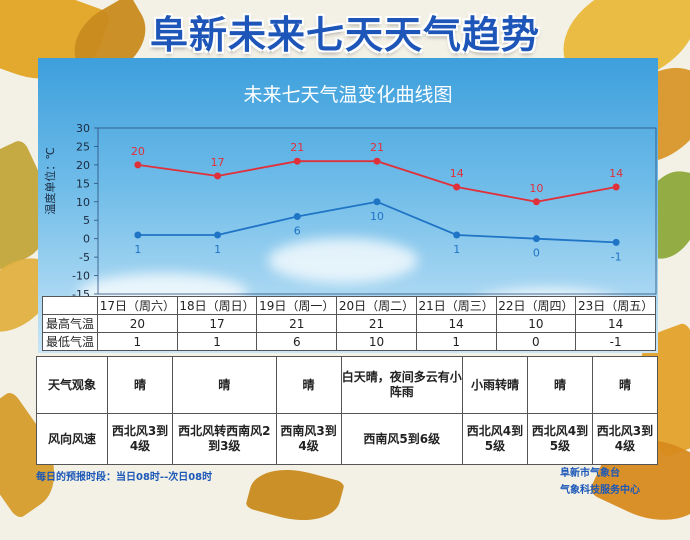 This screenshot has height=540, width=690. Describe the element at coordinates (615, 305) in the screenshot. I see `date-cell: 23日（周五）` at that location.